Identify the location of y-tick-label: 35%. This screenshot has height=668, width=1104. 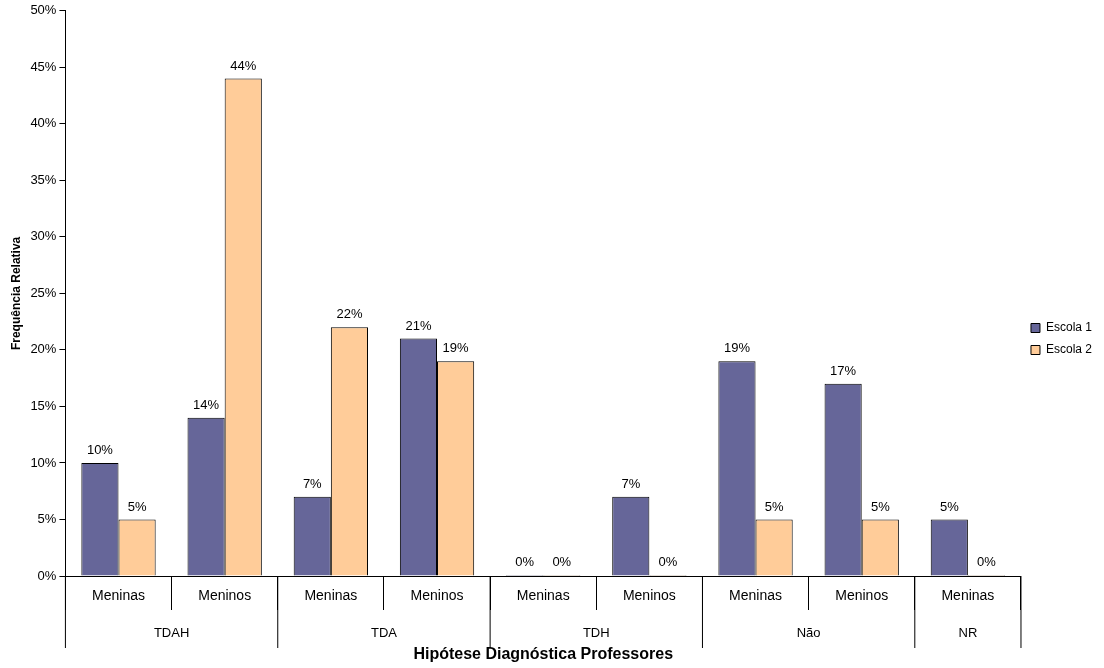
(43, 179).